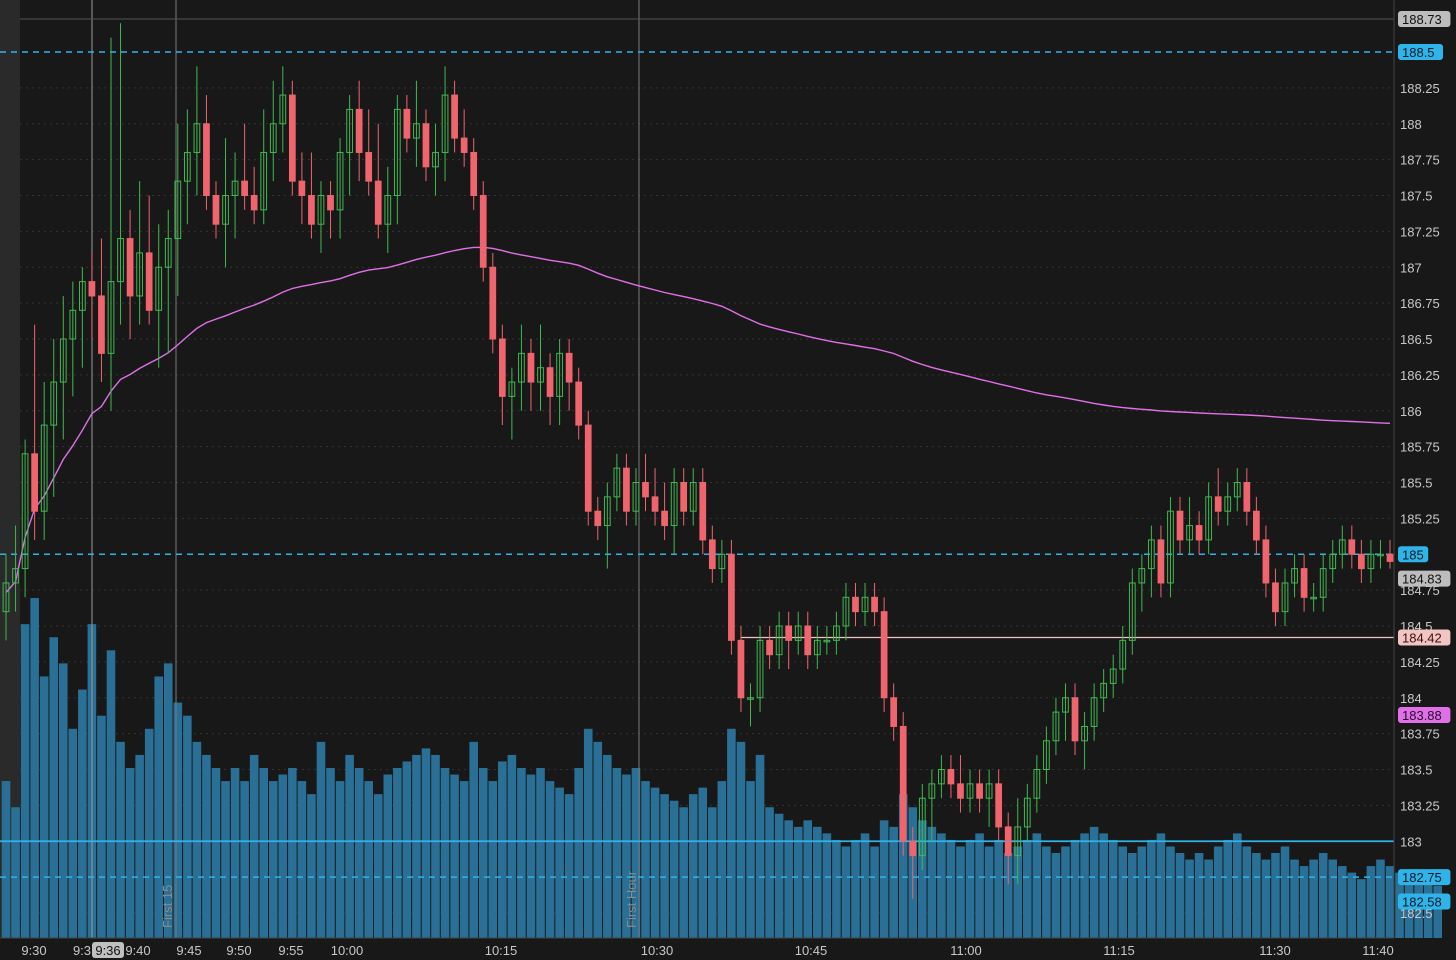 This screenshot has width=1456, height=960. Describe the element at coordinates (1416, 483) in the screenshot. I see `price-tick-11: 185.5` at that location.